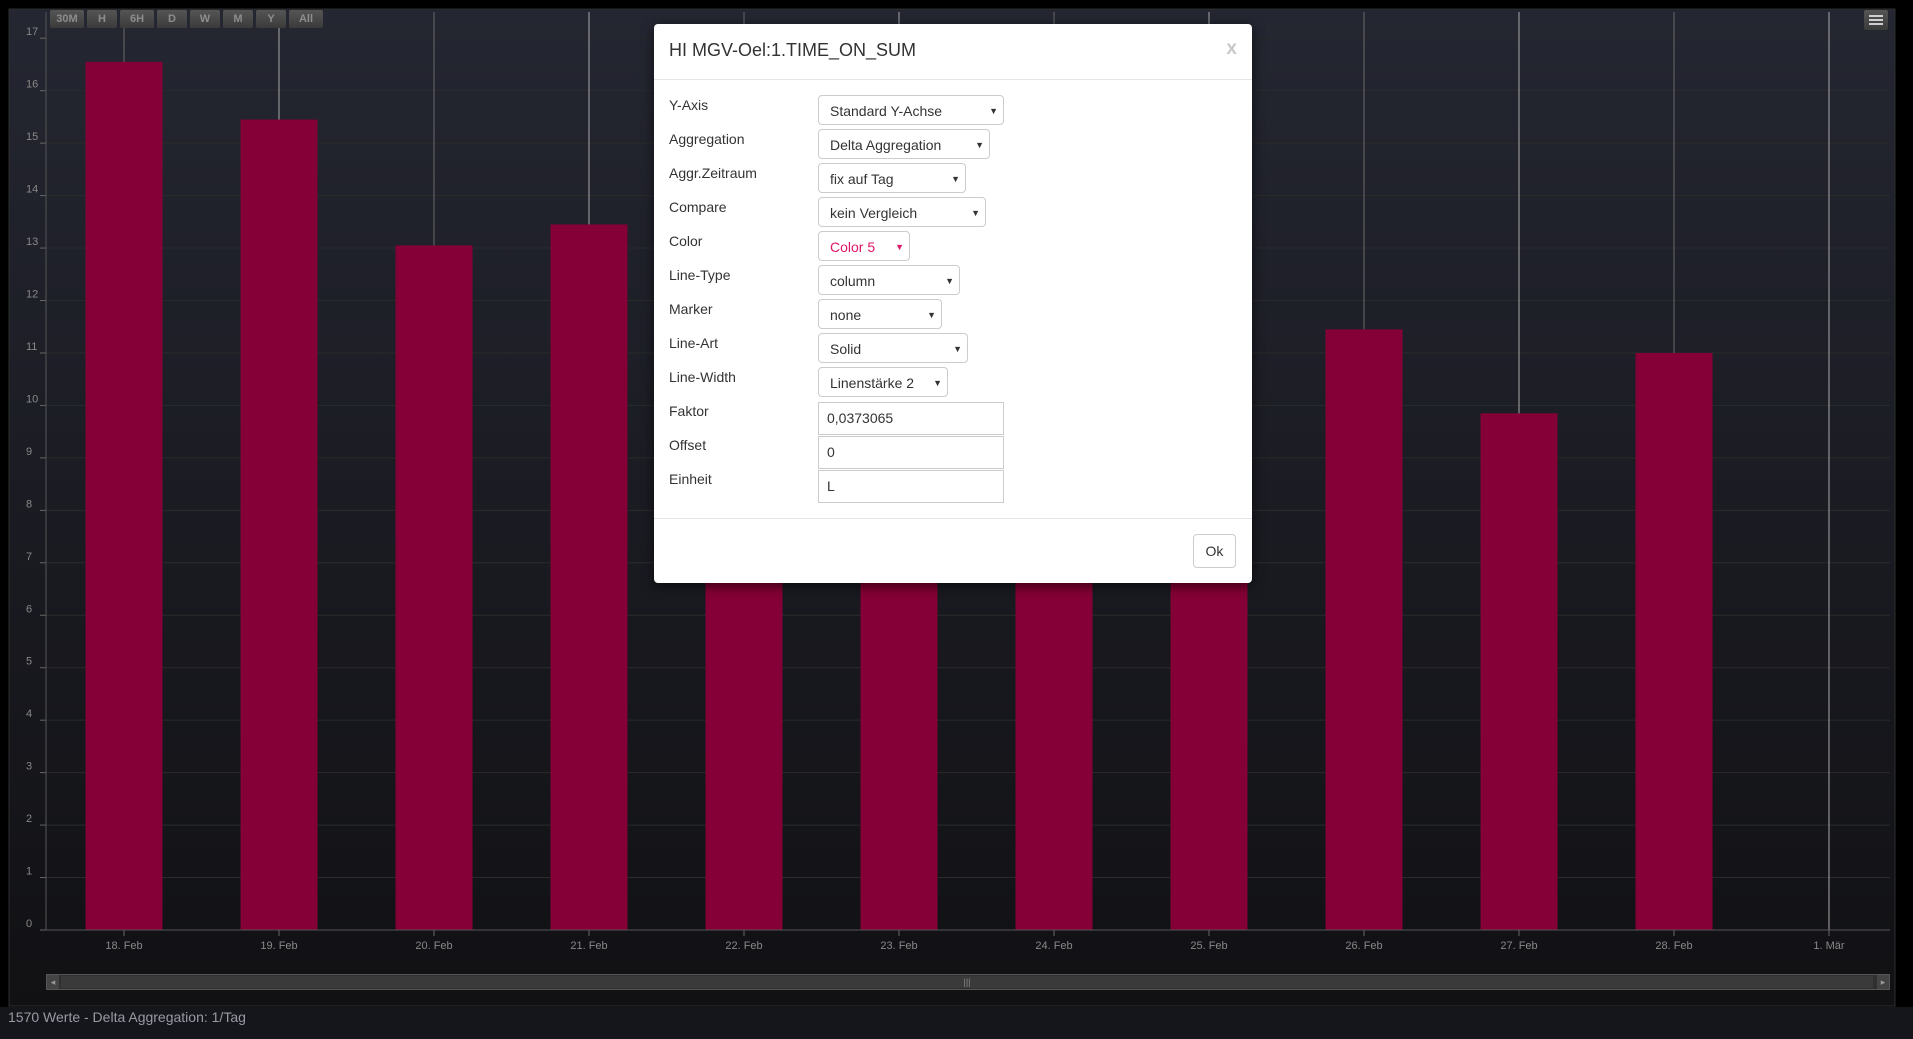  I want to click on line-type-select: column ▼, so click(889, 280).